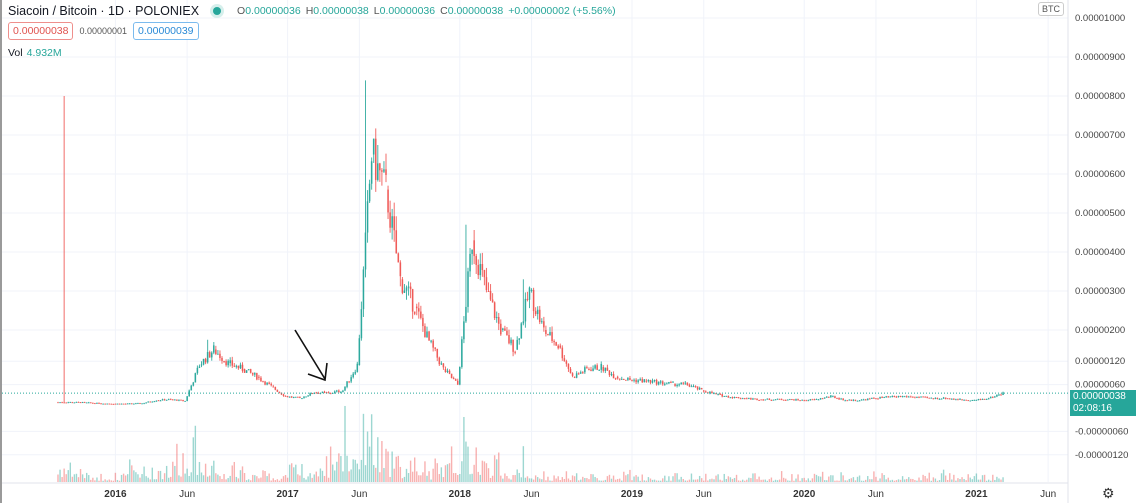 This screenshot has height=503, width=1140. I want to click on gear-icon: ⚙, so click(1108, 493).